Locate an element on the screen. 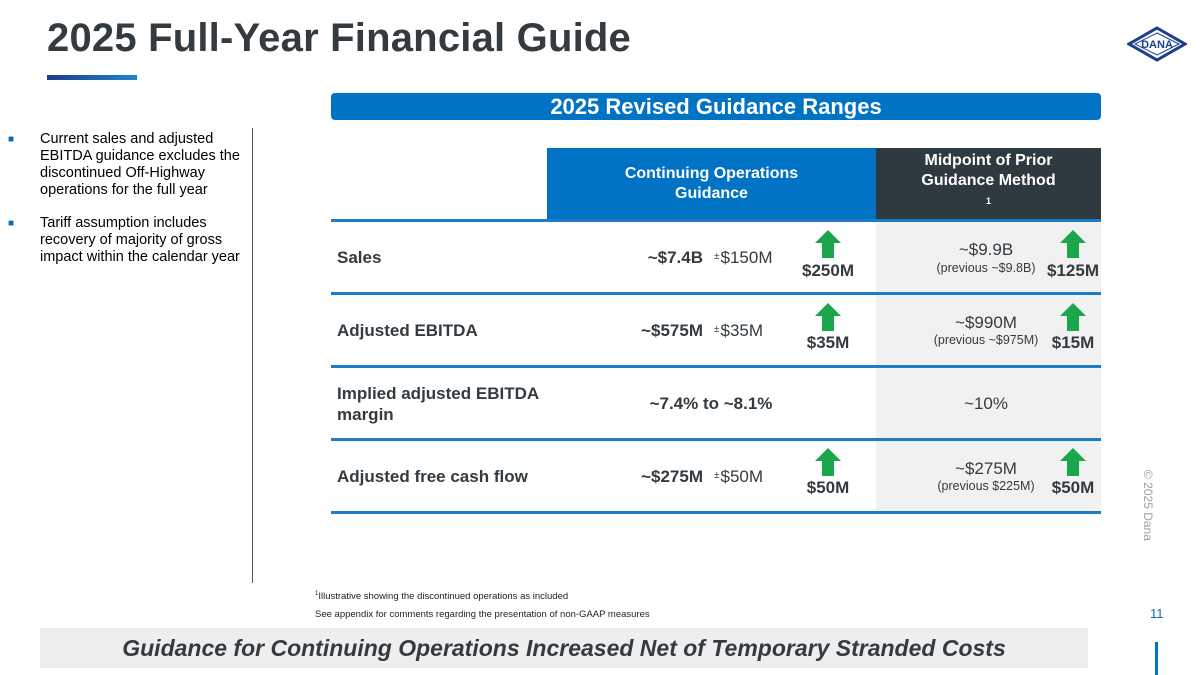 The image size is (1200, 675). sales-value: ~$7.4B is located at coordinates (675, 257).